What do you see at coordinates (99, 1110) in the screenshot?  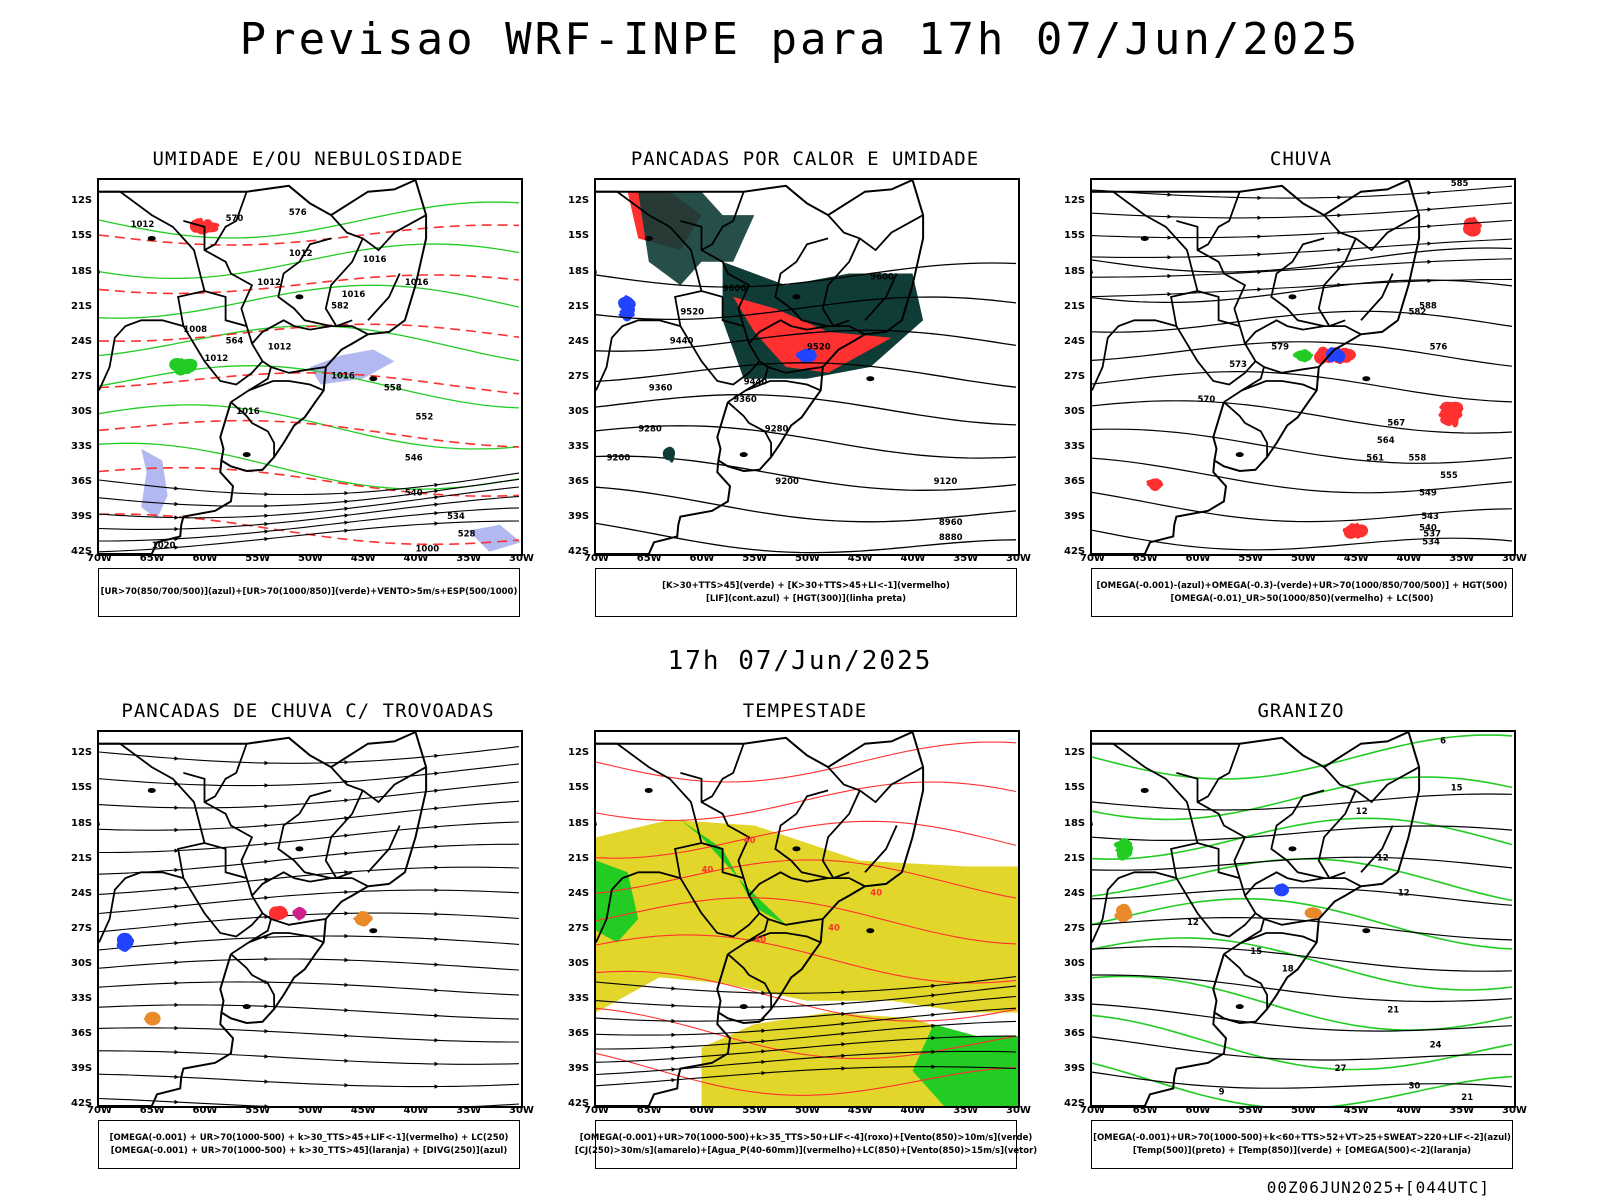 I see `lon-tick-label: 70W` at bounding box center [99, 1110].